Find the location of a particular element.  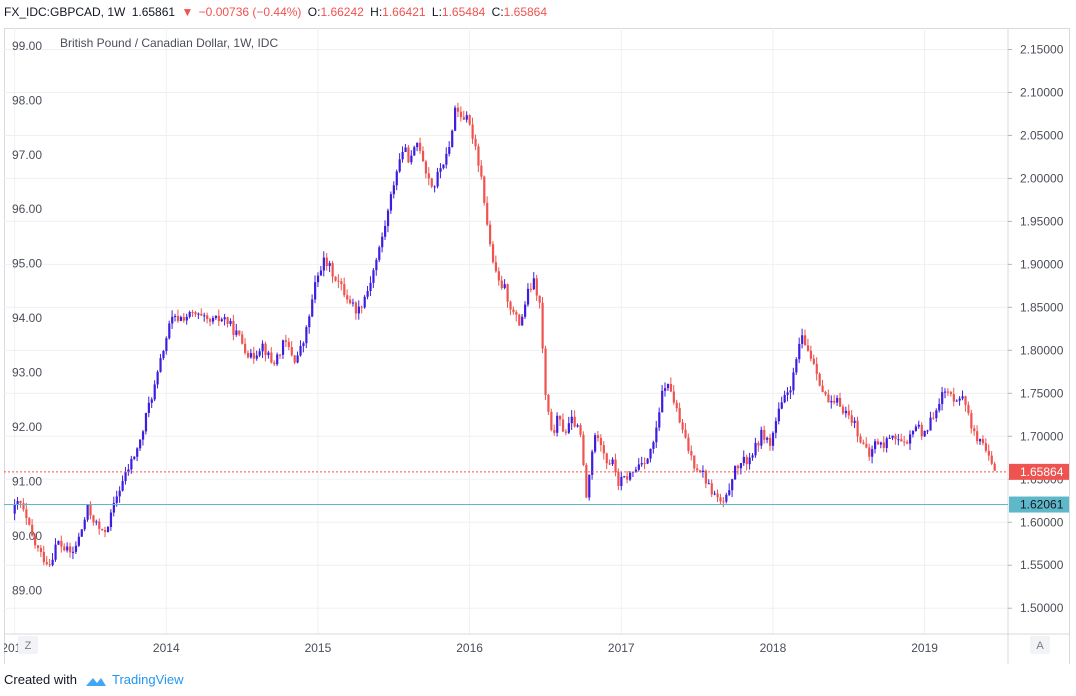

symbol-name: FX_IDC:GBPCAD, 1W is located at coordinates (65, 12).